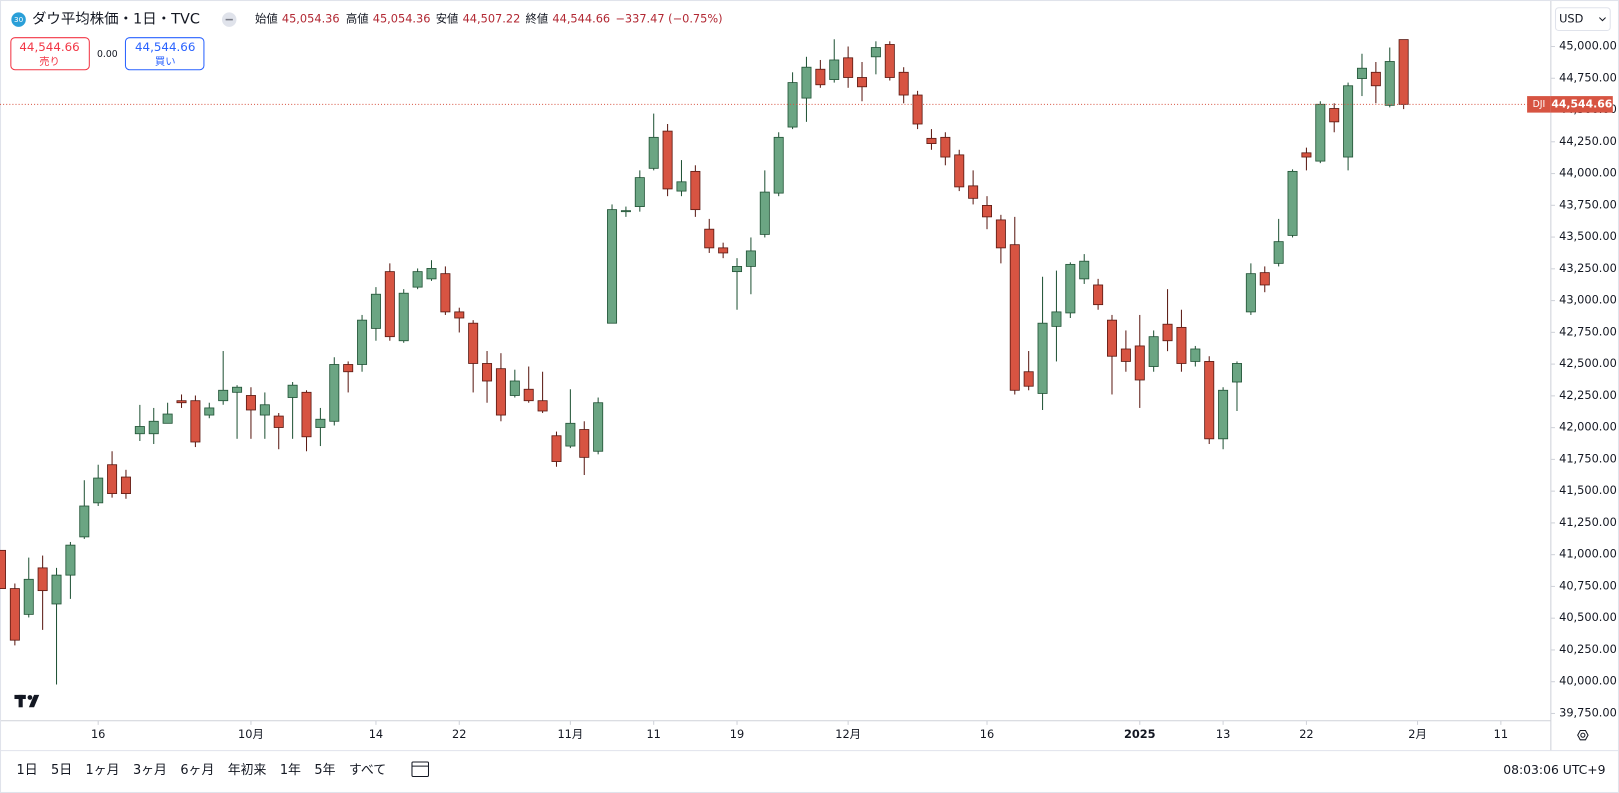 Image resolution: width=1619 pixels, height=793 pixels. What do you see at coordinates (1588, 585) in the screenshot?
I see `y-tick-label: 40,750.00` at bounding box center [1588, 585].